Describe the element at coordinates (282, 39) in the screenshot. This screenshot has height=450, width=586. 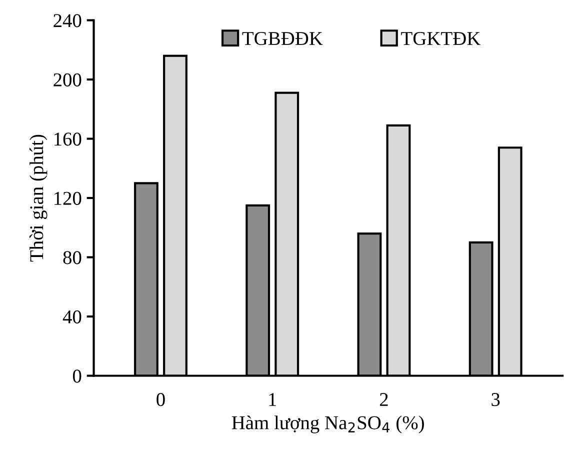
I see `legend-label: TGBĐĐK` at that location.